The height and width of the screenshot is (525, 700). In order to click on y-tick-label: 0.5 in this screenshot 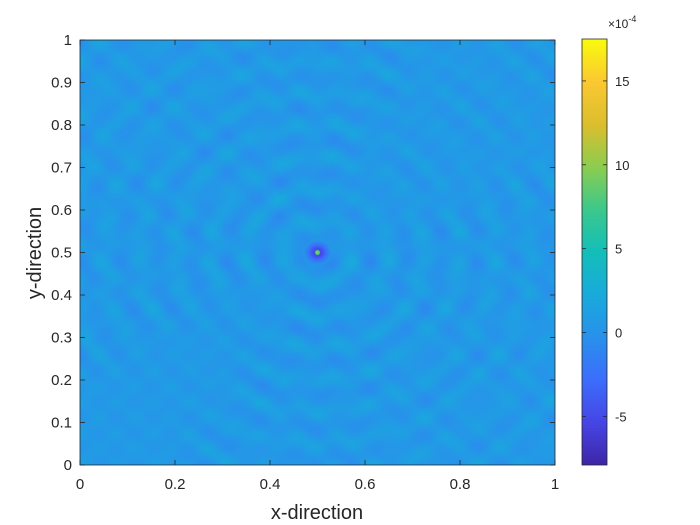, I will do `click(61, 253)`.